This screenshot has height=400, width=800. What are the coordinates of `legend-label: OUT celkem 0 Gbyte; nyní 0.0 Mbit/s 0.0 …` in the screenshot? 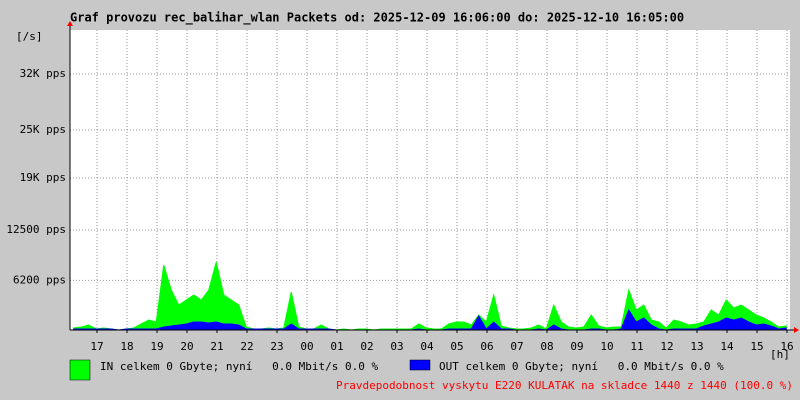 It's located at (581, 366).